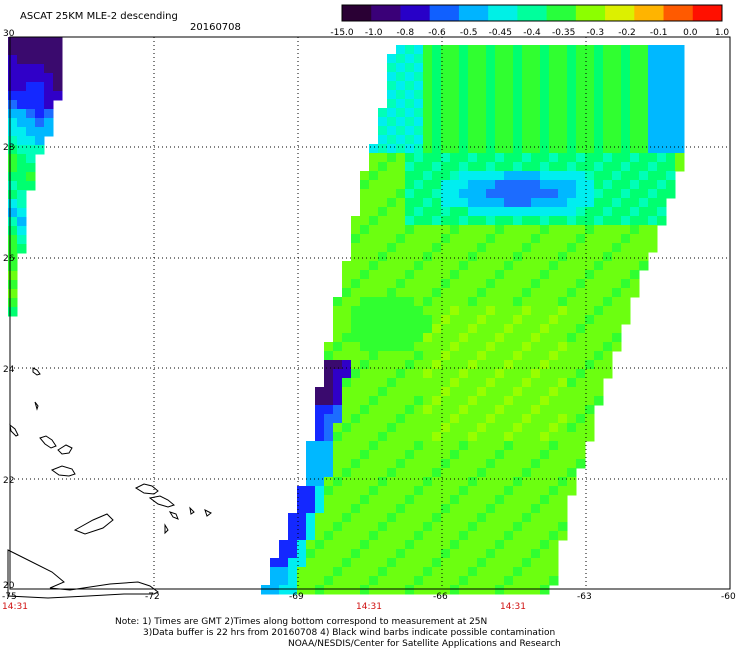 The height and width of the screenshot is (650, 740). What do you see at coordinates (9, 597) in the screenshot?
I see `lon-tick-75: -75` at bounding box center [9, 597].